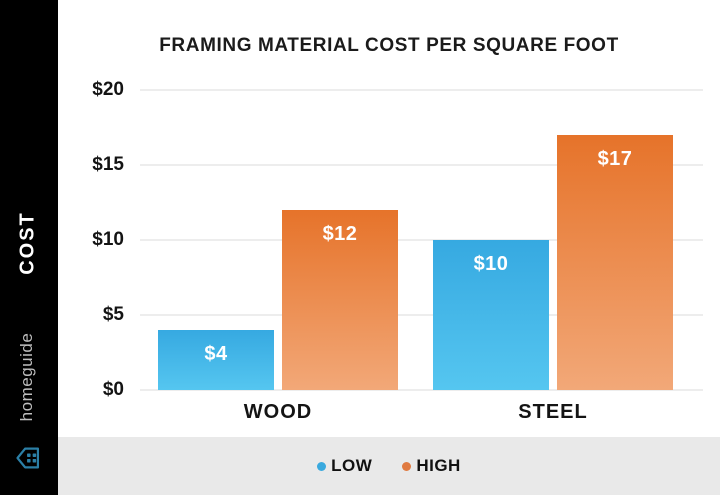  I want to click on sidebar-cost-label: COST, so click(27, 243).